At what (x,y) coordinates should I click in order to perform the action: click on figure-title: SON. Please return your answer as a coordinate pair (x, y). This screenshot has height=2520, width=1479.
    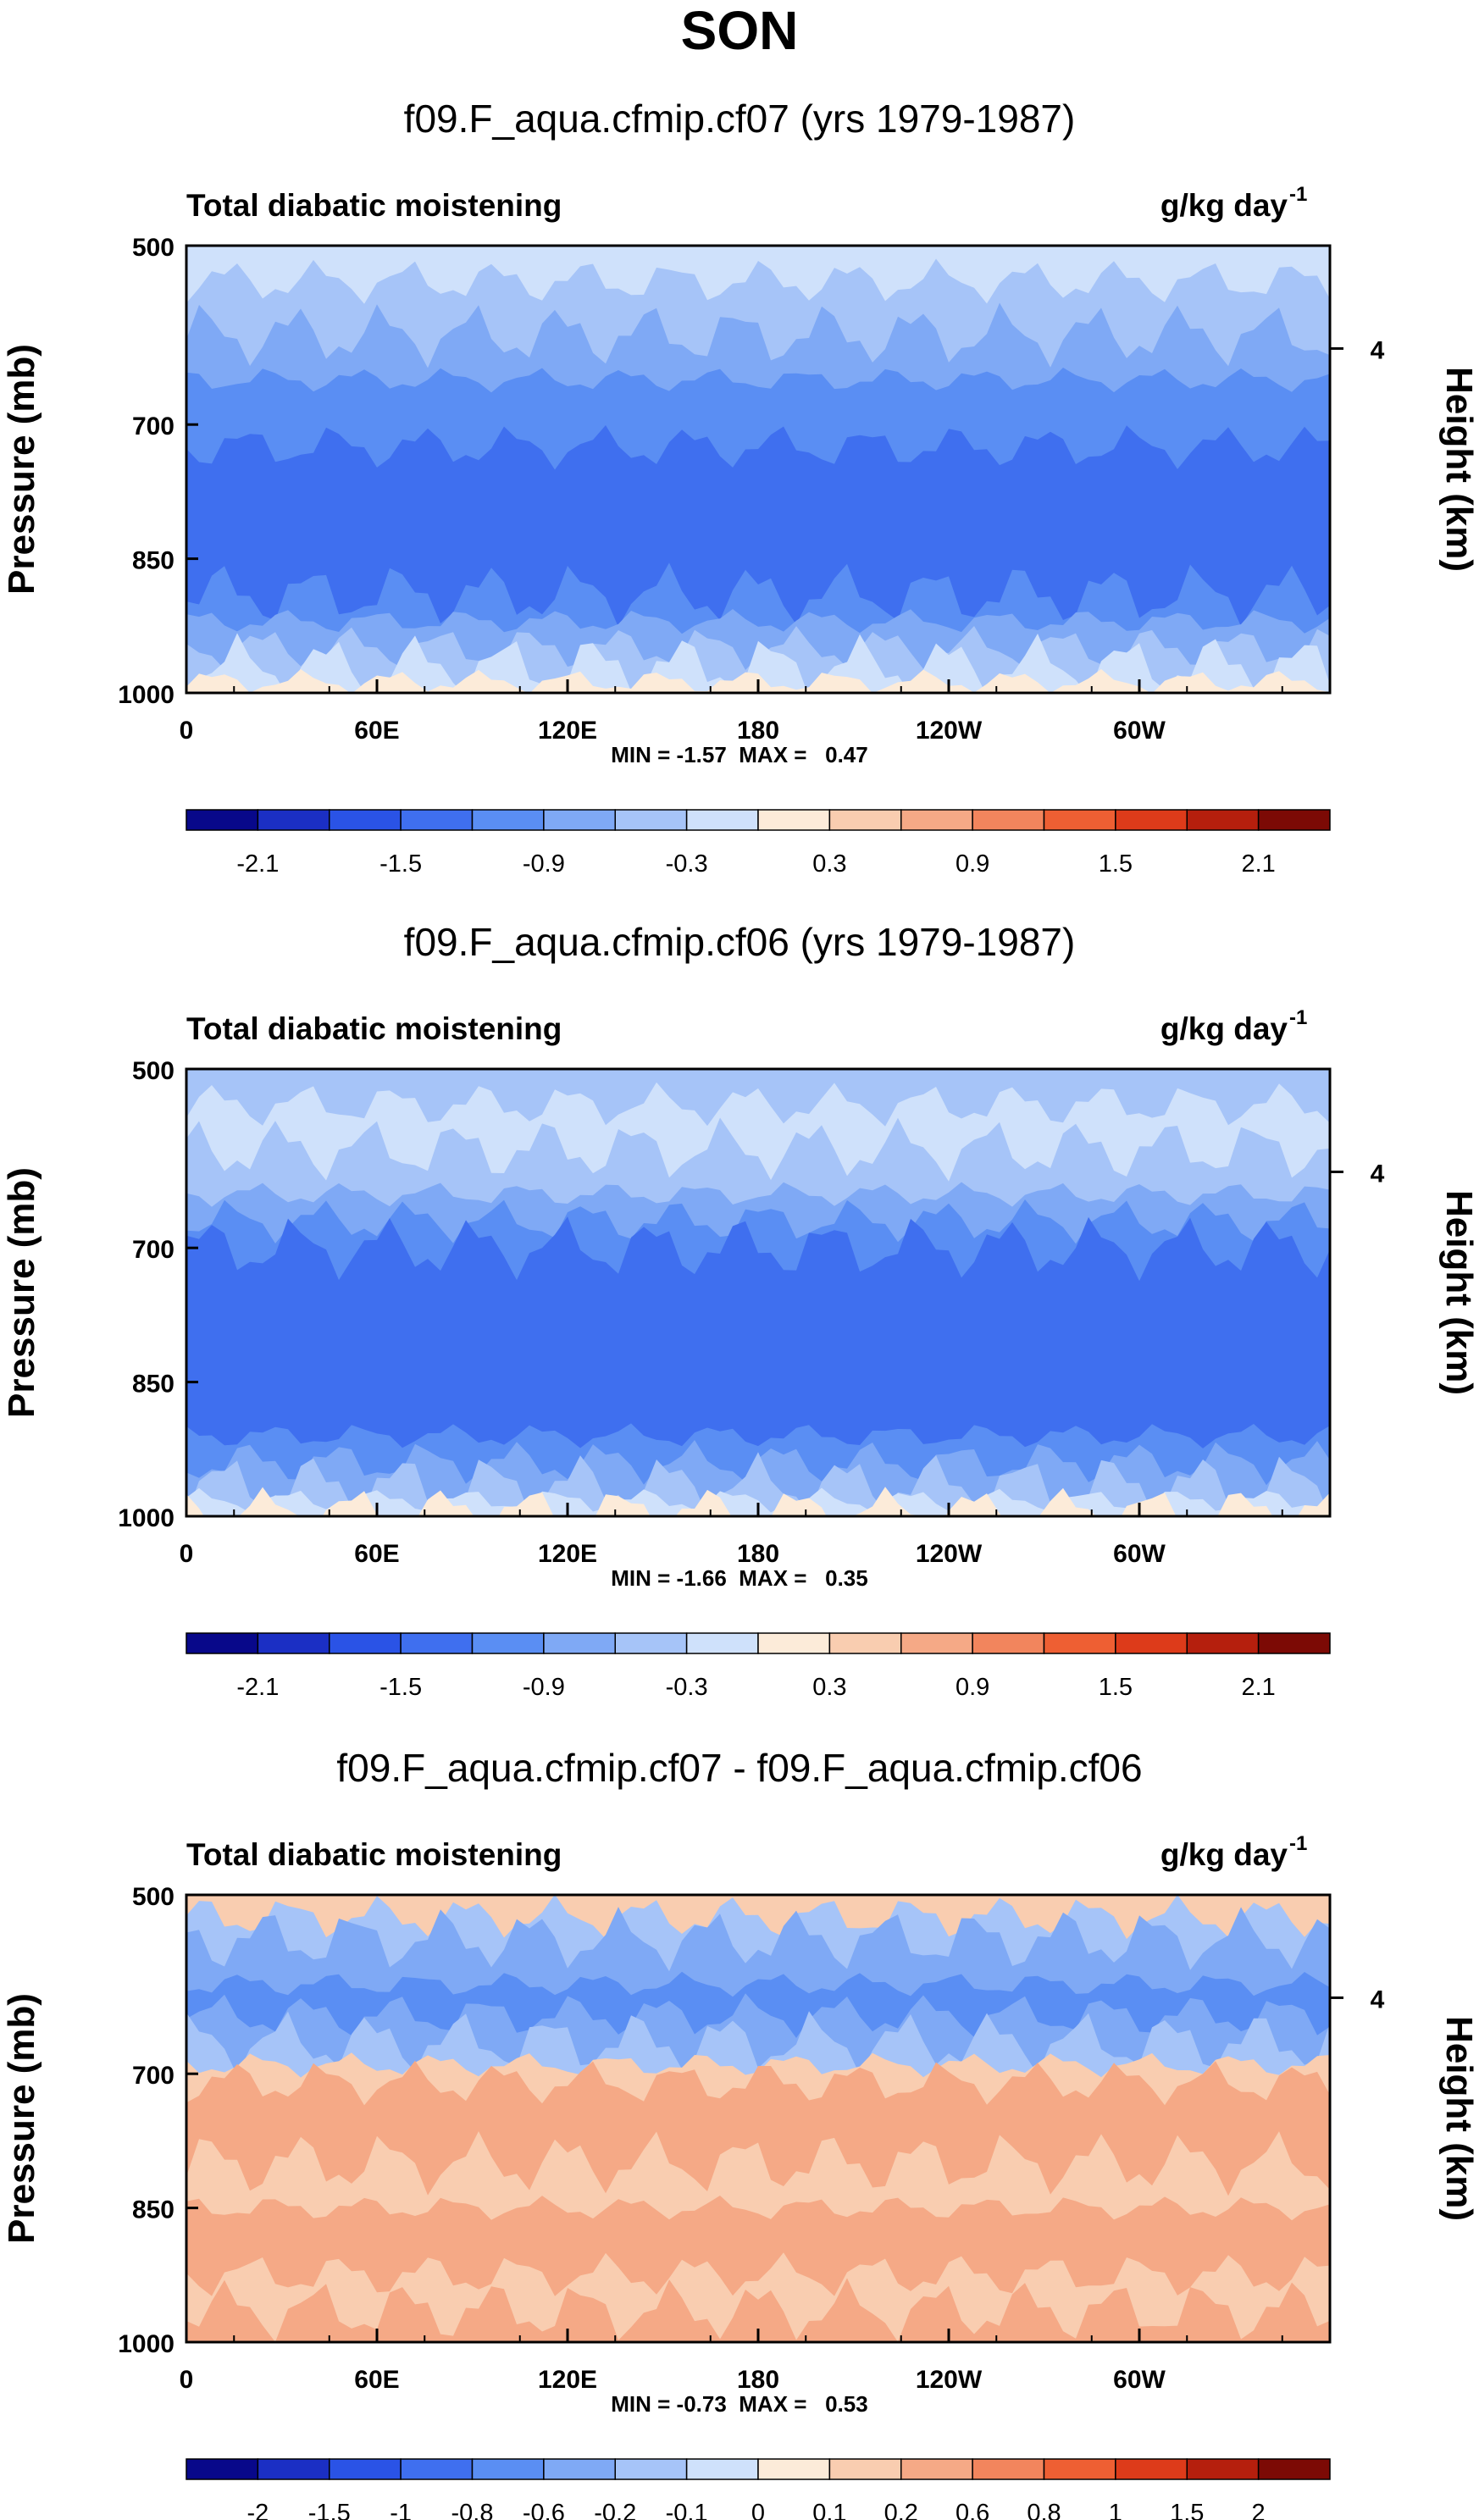
    Looking at the image, I should click on (740, 30).